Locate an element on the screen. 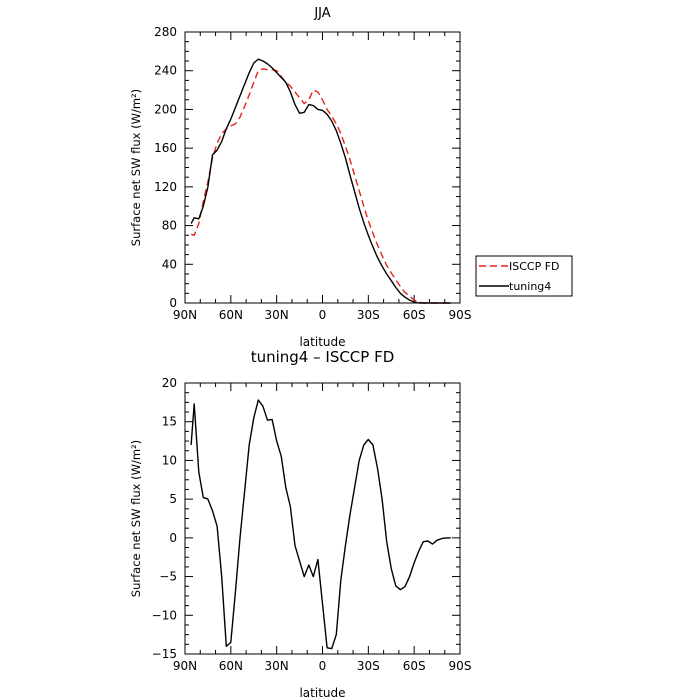  y-tick-label: 280 is located at coordinates (165, 32).